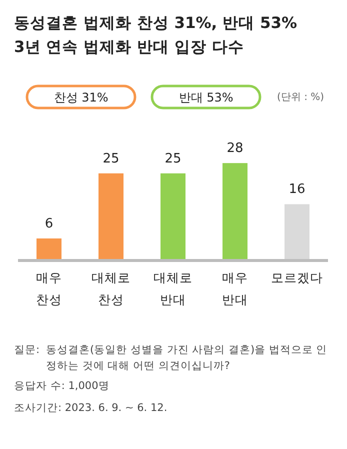 The height and width of the screenshot is (449, 347). Describe the element at coordinates (62, 386) in the screenshot. I see `text: 응답자 수: 1,000명` at that location.